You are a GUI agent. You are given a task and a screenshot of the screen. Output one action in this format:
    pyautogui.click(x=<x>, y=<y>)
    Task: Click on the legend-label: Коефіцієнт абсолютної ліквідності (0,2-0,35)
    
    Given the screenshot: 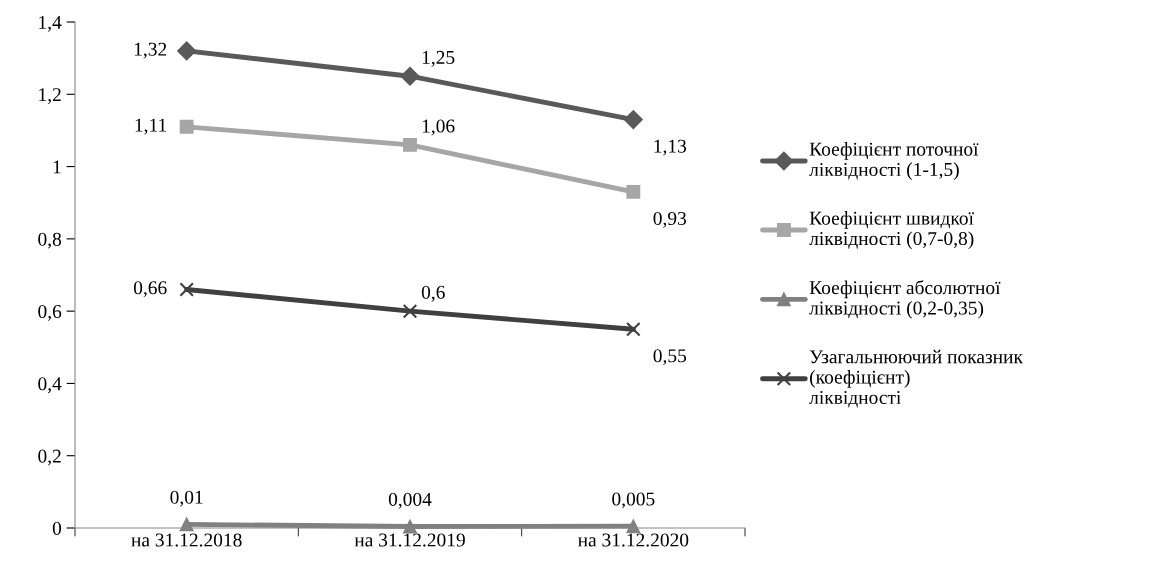 What is the action you would take?
    pyautogui.click(x=905, y=299)
    